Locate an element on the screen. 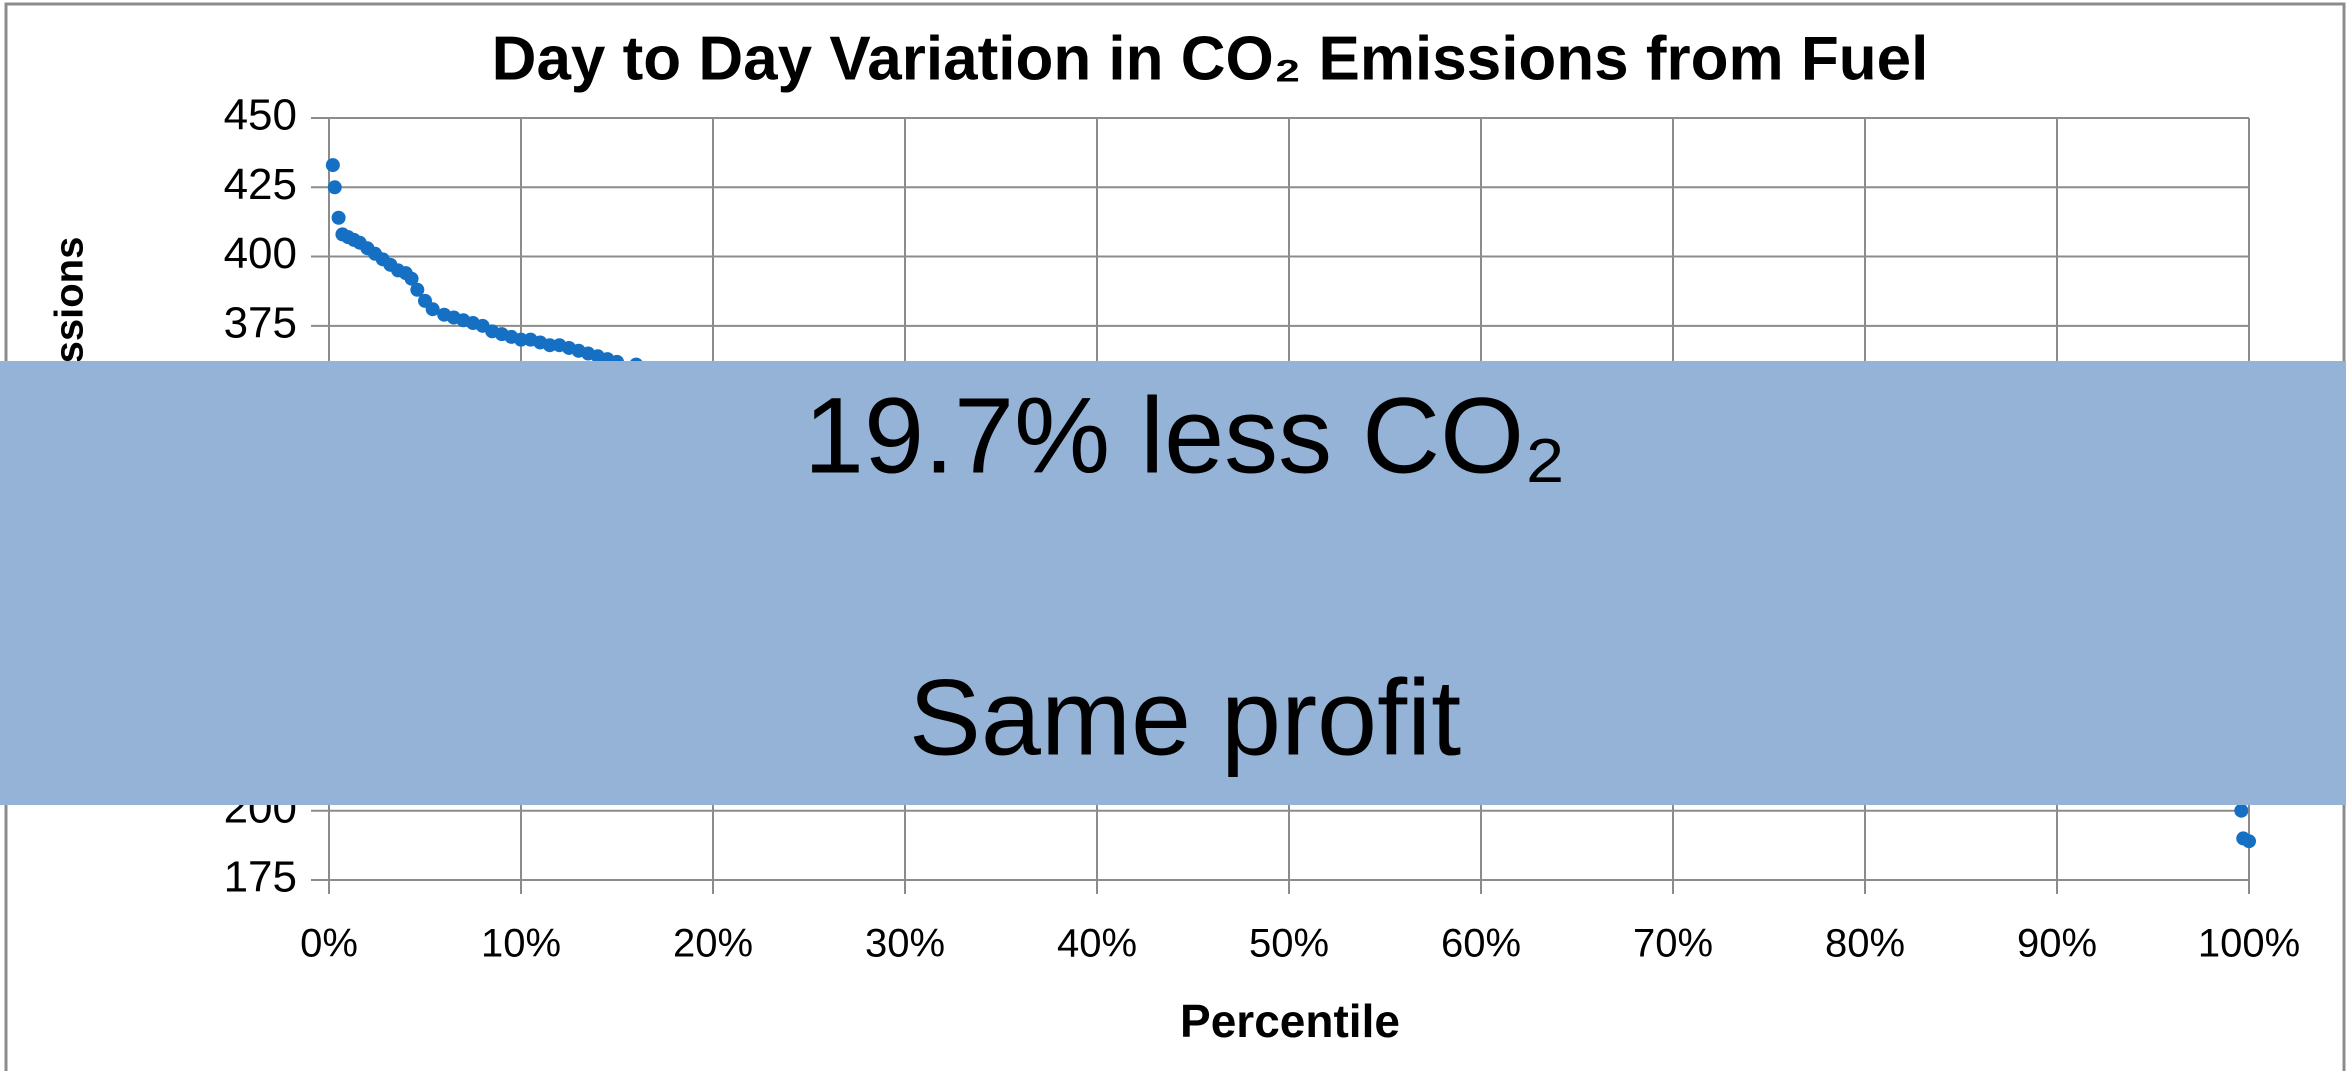 This screenshot has width=2346, height=1071. y-tick-label: 375 is located at coordinates (260, 322).